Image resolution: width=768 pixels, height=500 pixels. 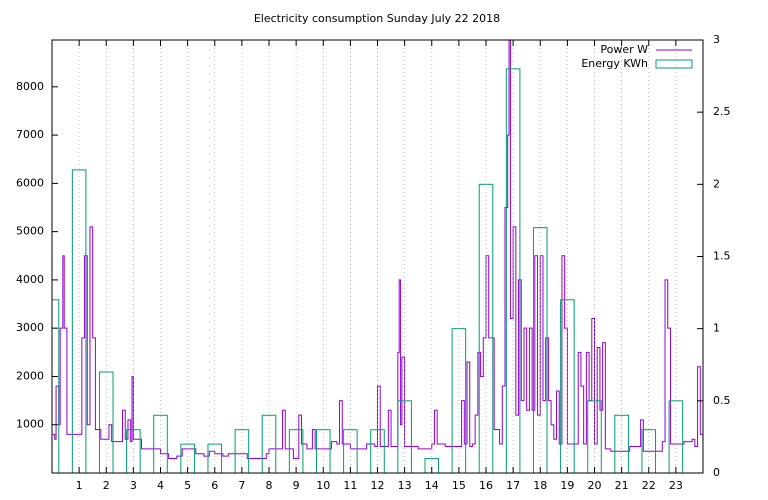 What do you see at coordinates (79, 485) in the screenshot?
I see `x-tick-label: 1` at bounding box center [79, 485].